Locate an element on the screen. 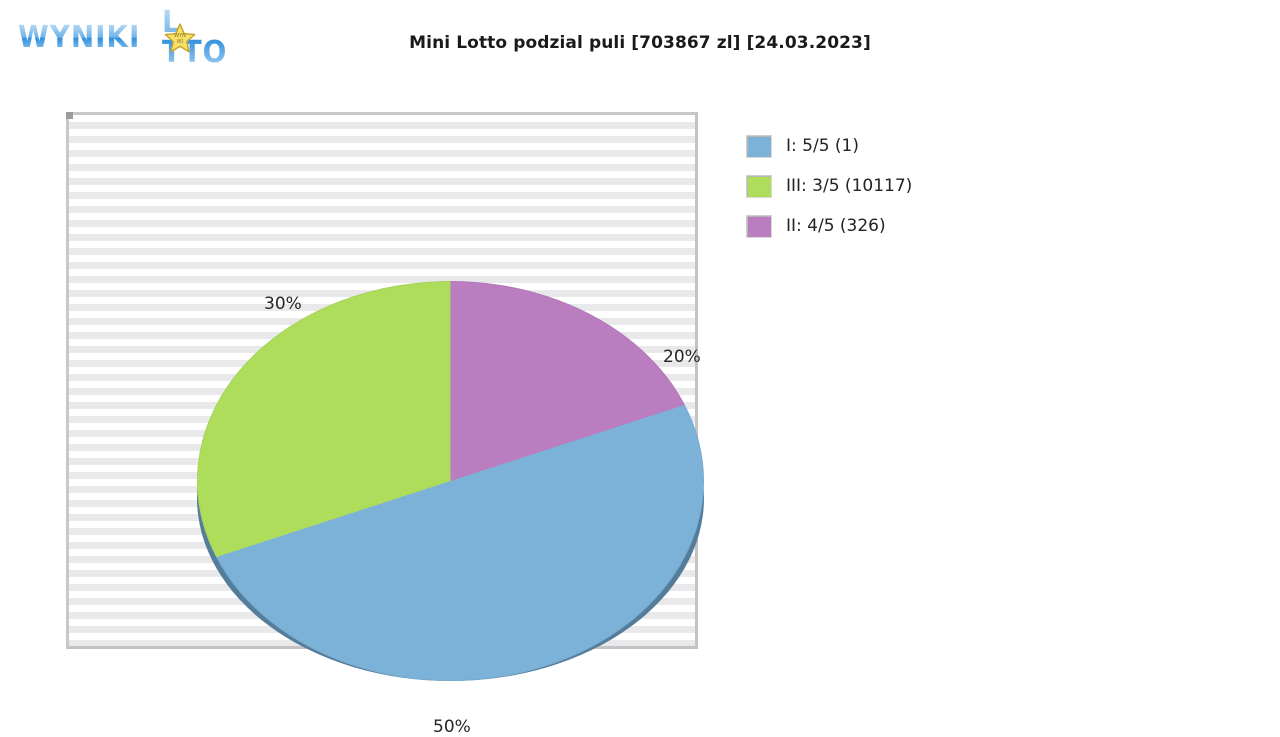  slice-label-blue: 50% is located at coordinates (452, 727).